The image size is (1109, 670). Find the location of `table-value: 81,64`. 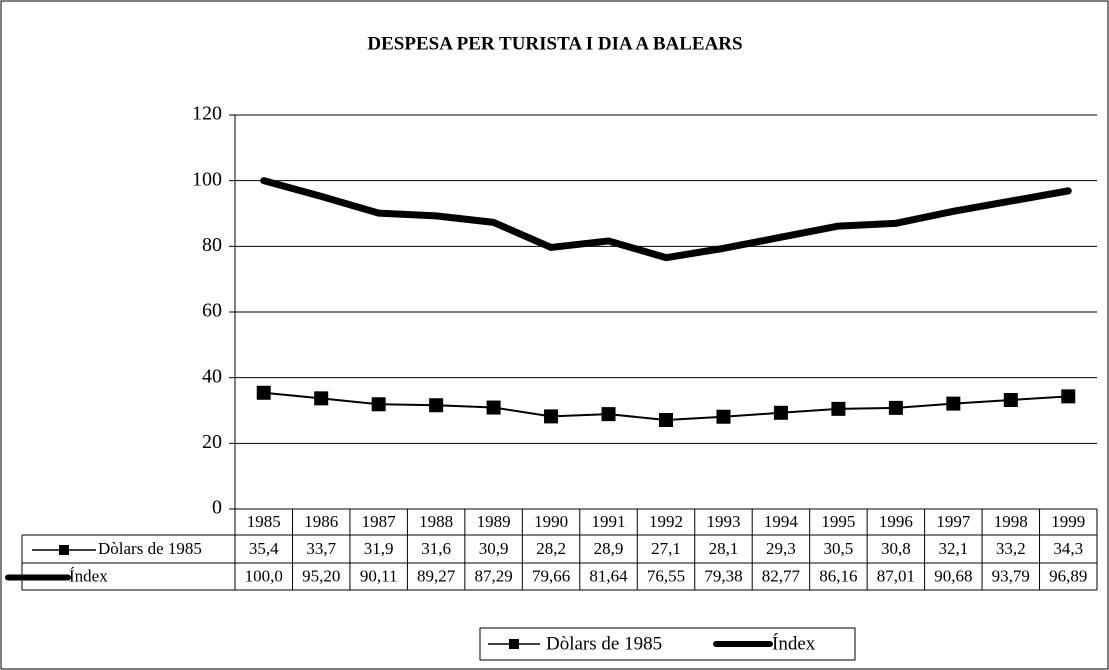

table-value: 81,64 is located at coordinates (608, 575).